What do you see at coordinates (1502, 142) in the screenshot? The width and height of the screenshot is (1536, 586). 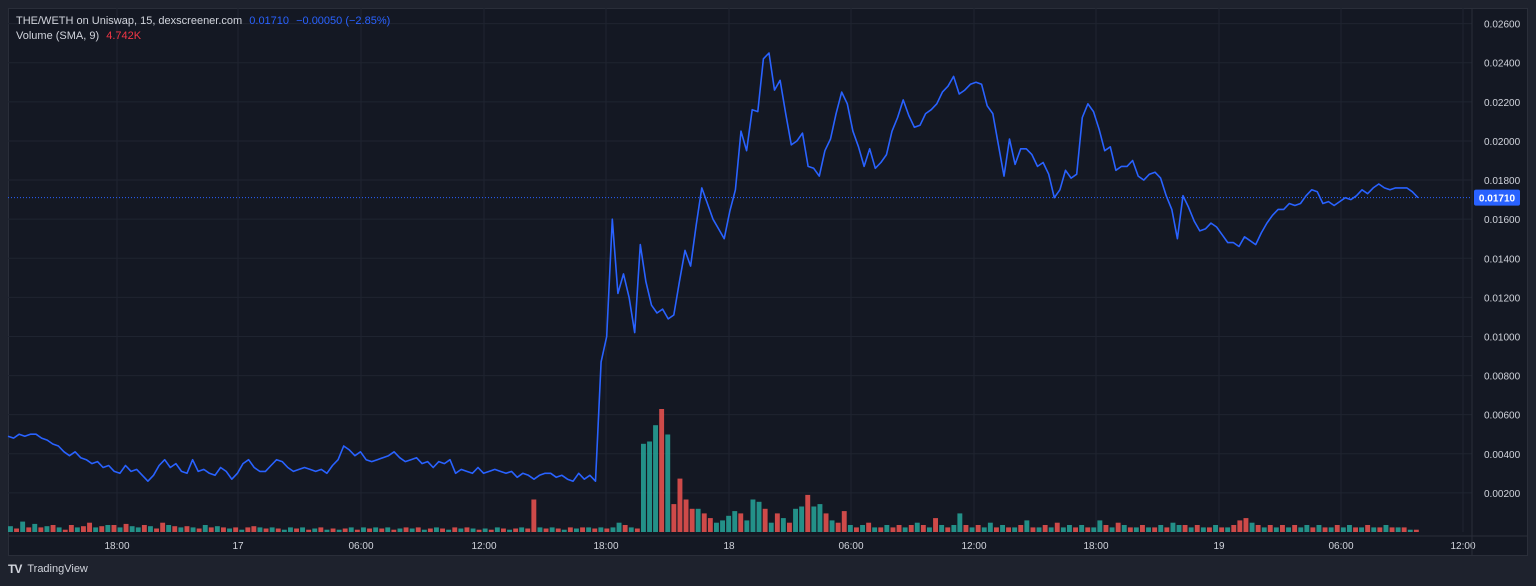 I see `y-tick-label: 0.02000` at bounding box center [1502, 142].